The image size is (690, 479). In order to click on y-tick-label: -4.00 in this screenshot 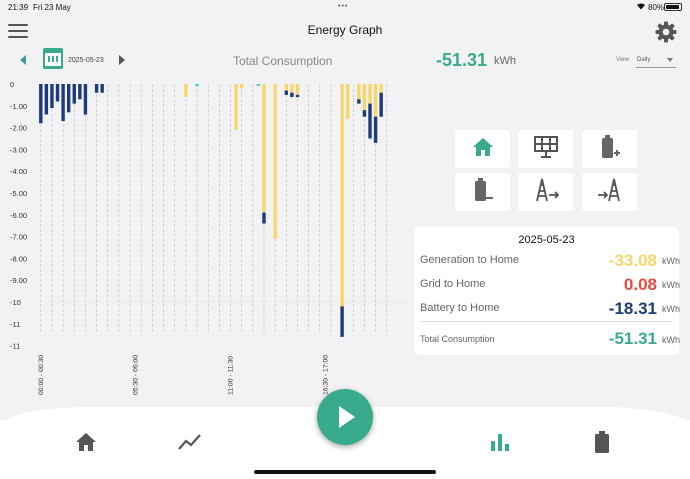, I will do `click(18, 171)`.